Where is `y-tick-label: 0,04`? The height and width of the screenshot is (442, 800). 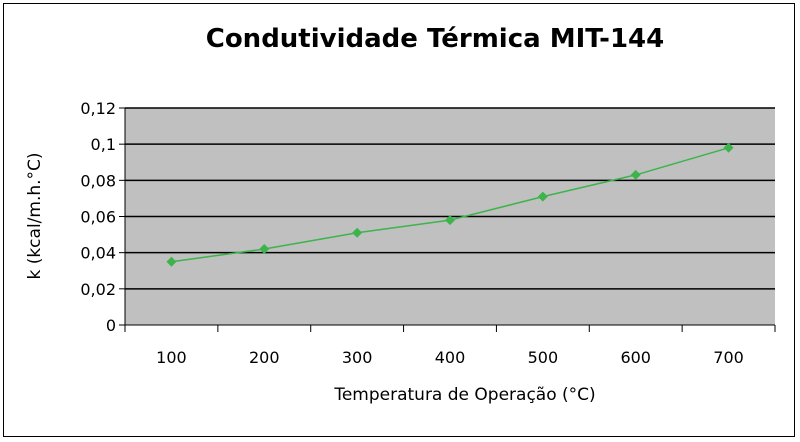
y-tick-label: 0,04 is located at coordinates (98, 253).